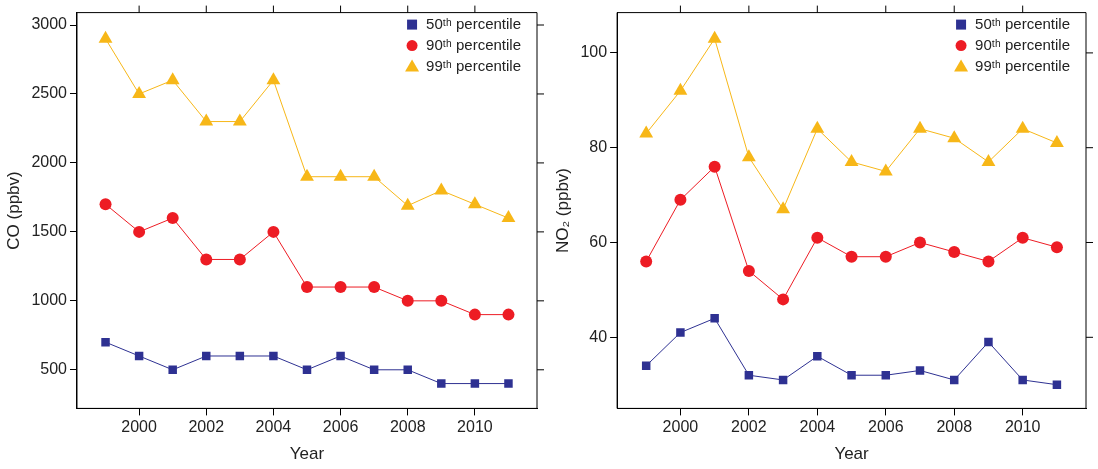  I want to click on y-tick-label: 2500, so click(49, 93).